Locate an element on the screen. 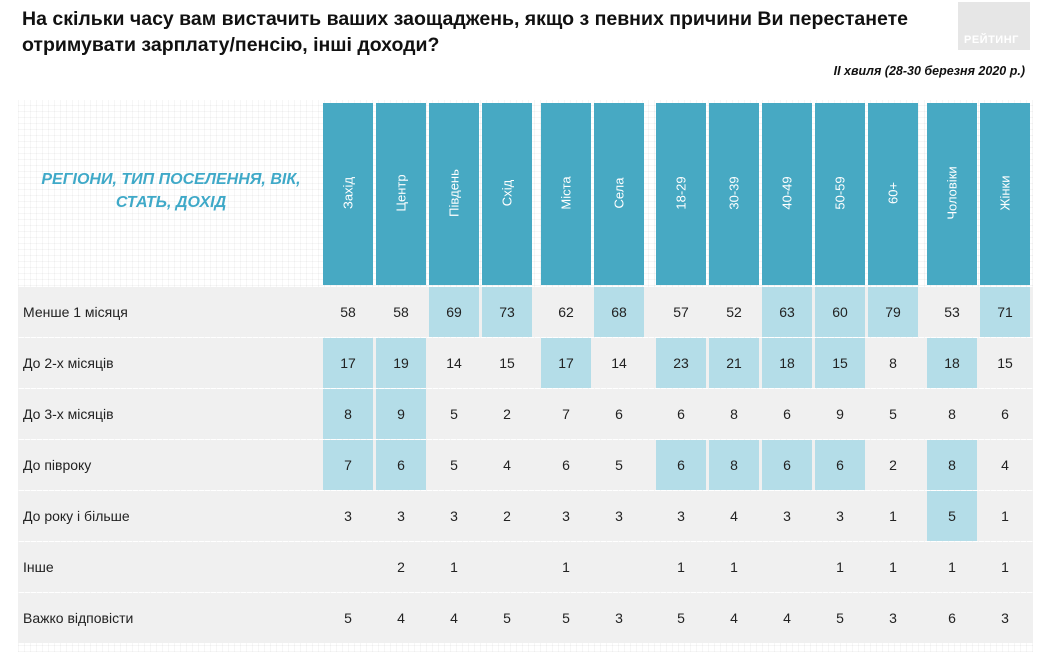 Image resolution: width=1048 pixels, height=659 pixels. table-cell: 19 is located at coordinates (401, 363).